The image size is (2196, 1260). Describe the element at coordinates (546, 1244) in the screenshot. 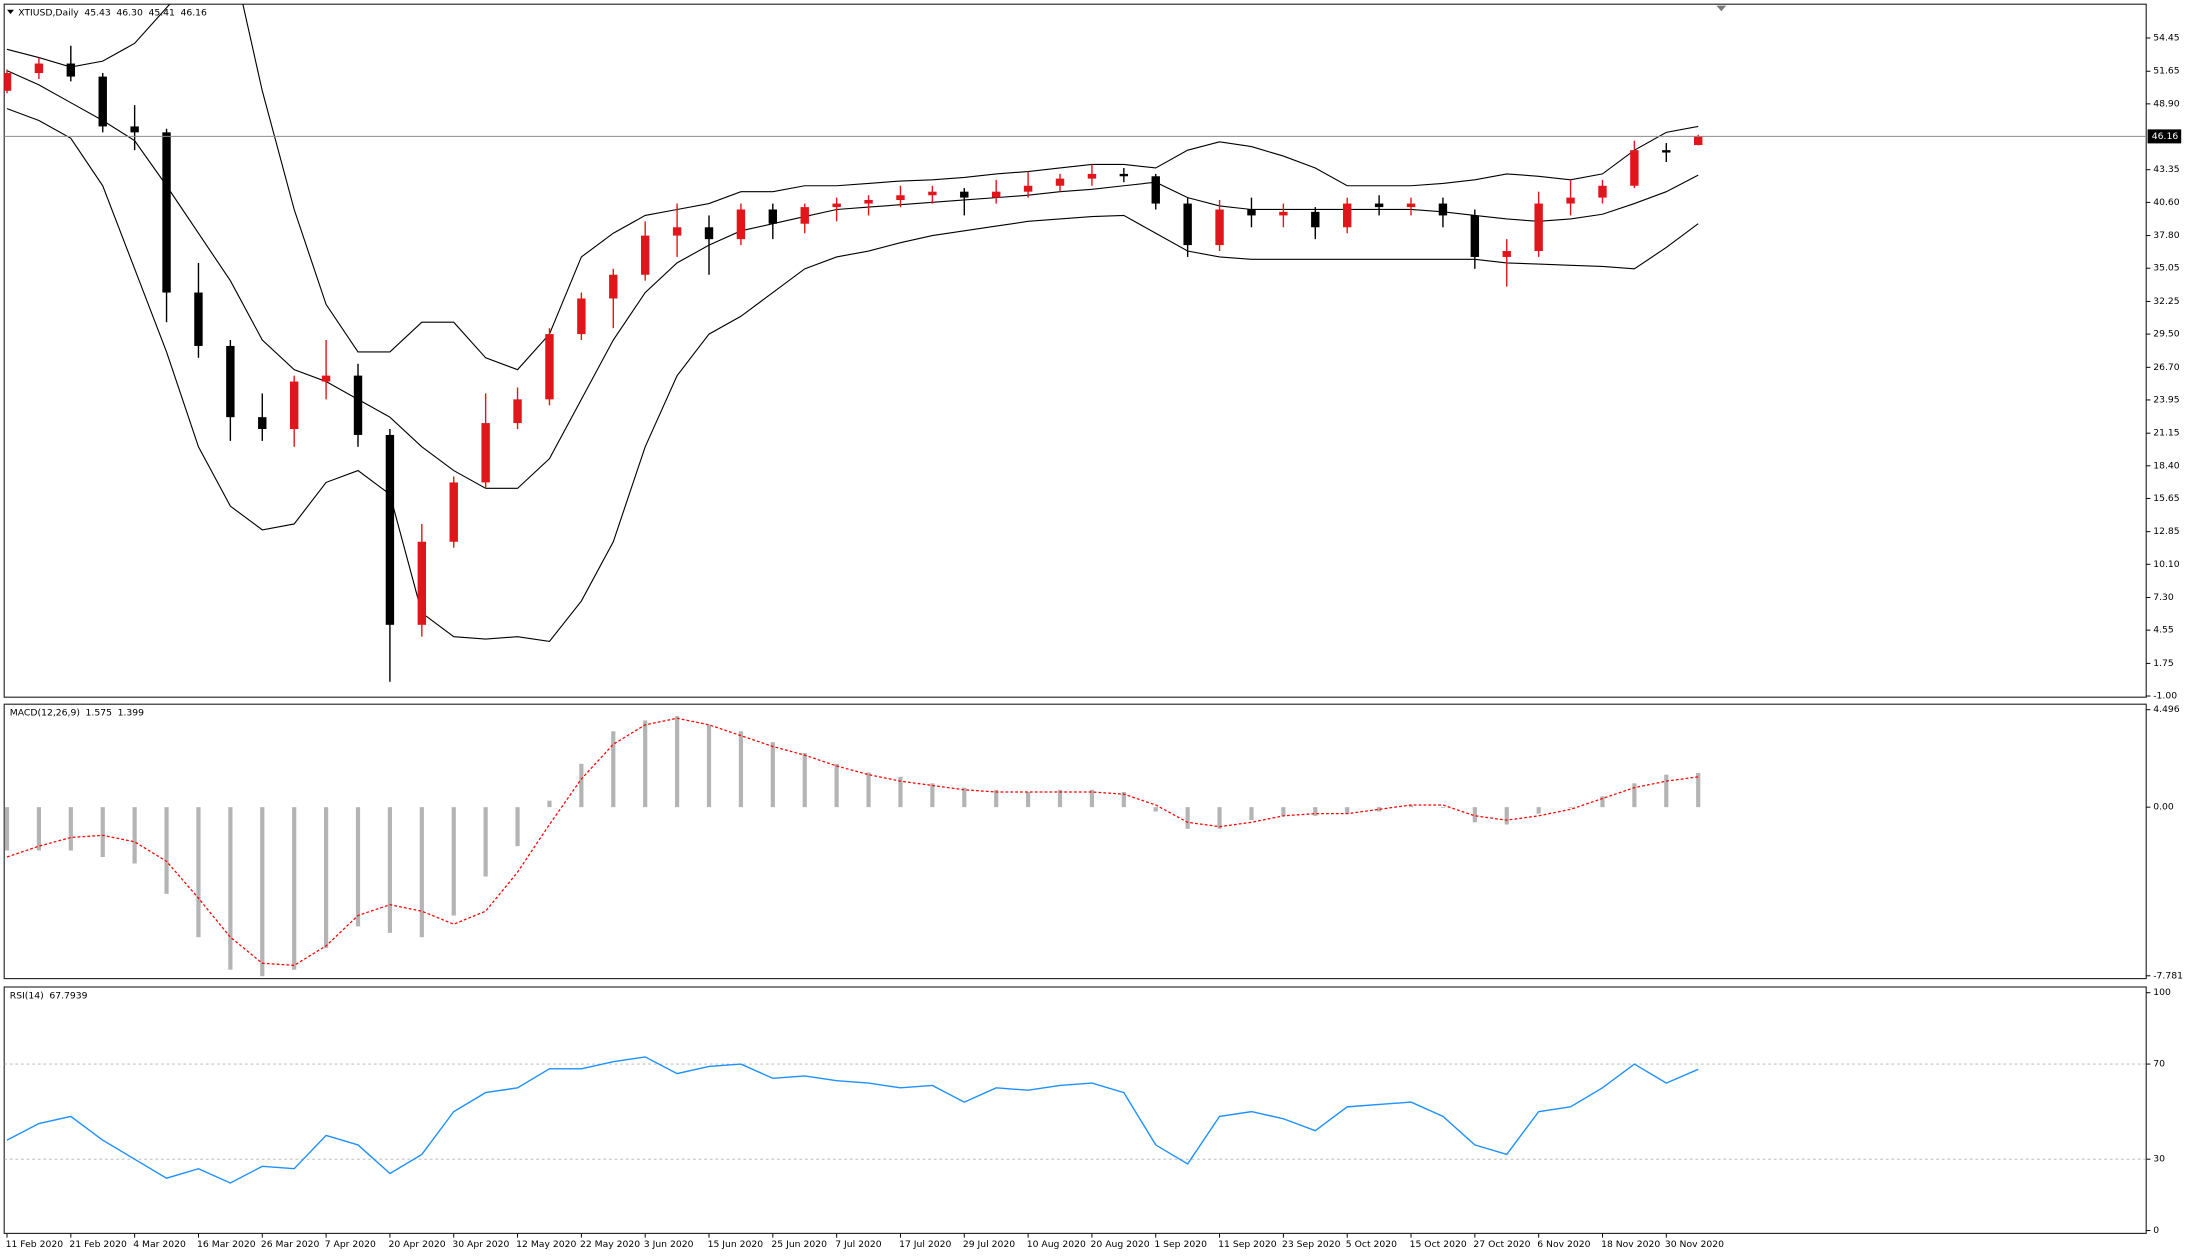

I see `x-tick-label: 12 May 2020` at that location.